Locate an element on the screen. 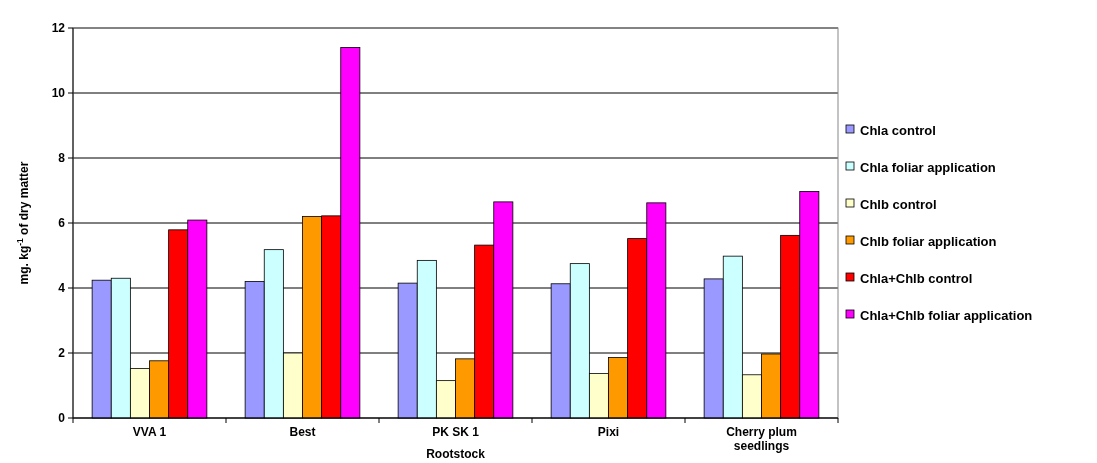 The image size is (1097, 463). legend-label: Chla control is located at coordinates (898, 130).